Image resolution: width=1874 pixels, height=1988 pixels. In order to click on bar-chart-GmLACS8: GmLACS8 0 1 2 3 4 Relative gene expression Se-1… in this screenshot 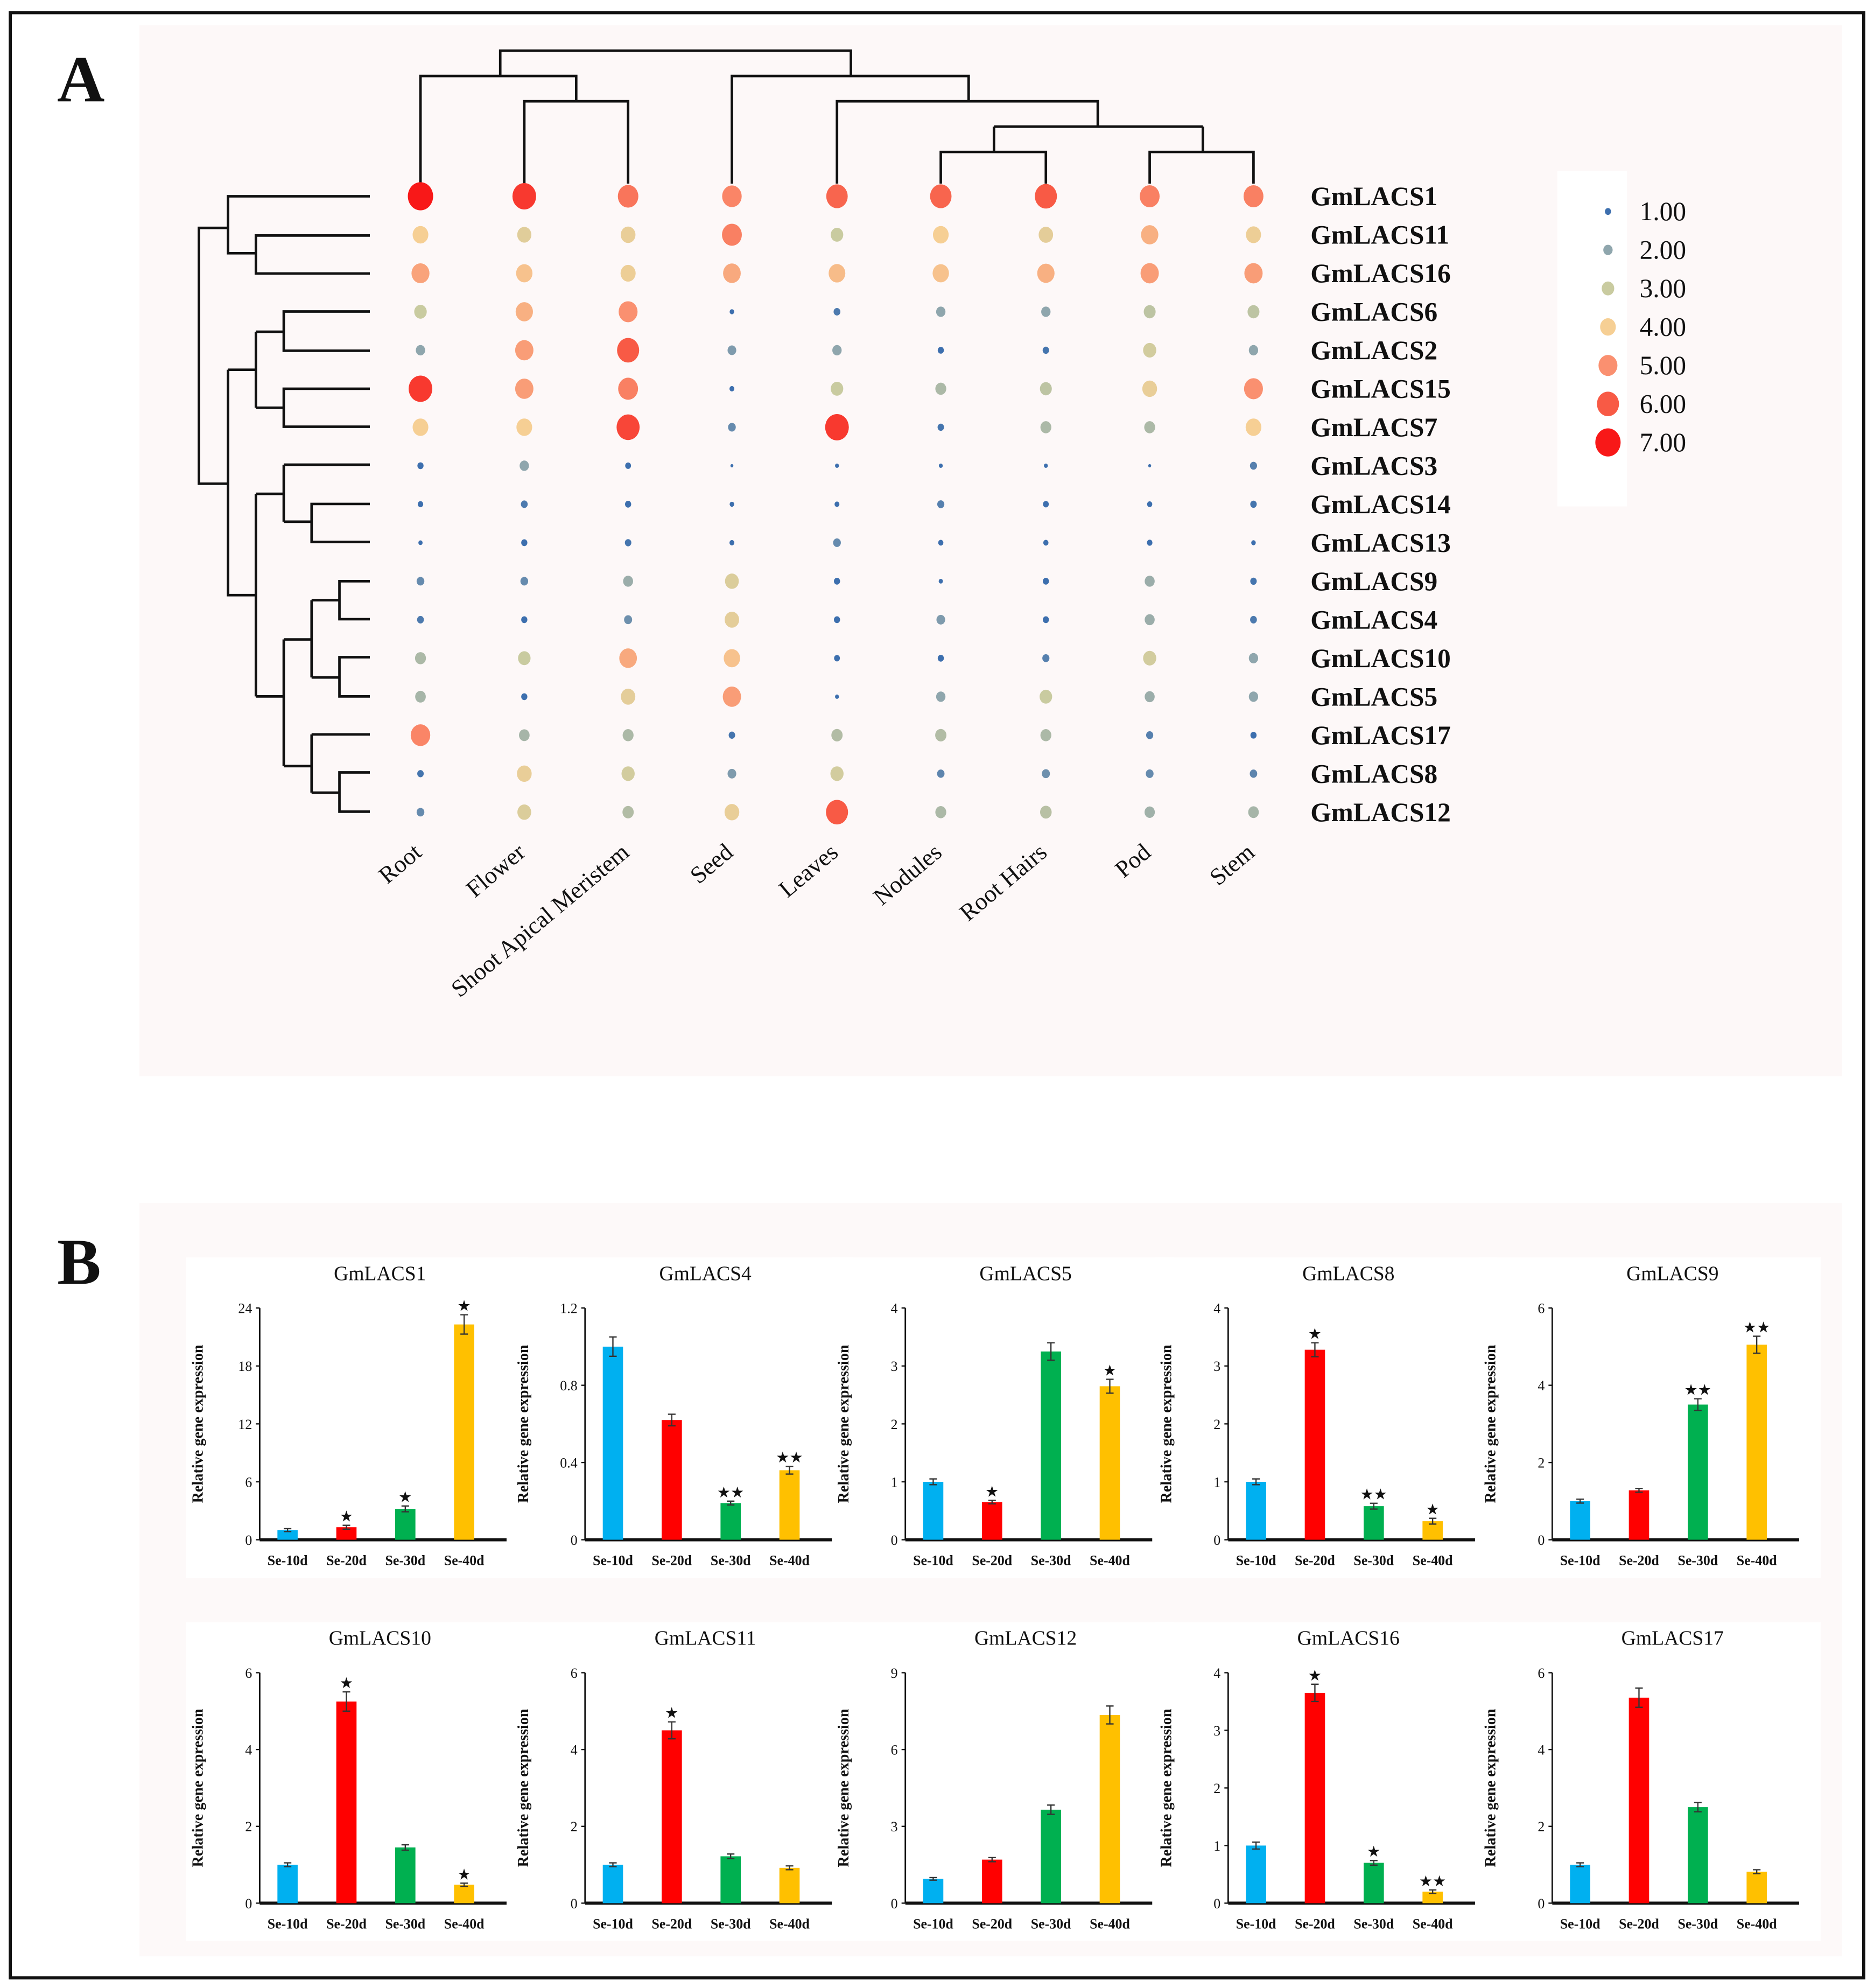, I will do `click(1325, 1417)`.